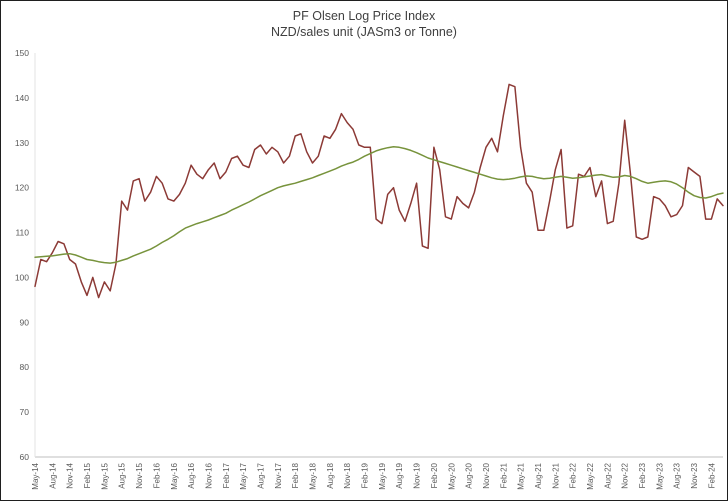  What do you see at coordinates (642, 475) in the screenshot?
I see `x-axis-tick-label: Feb-23` at bounding box center [642, 475].